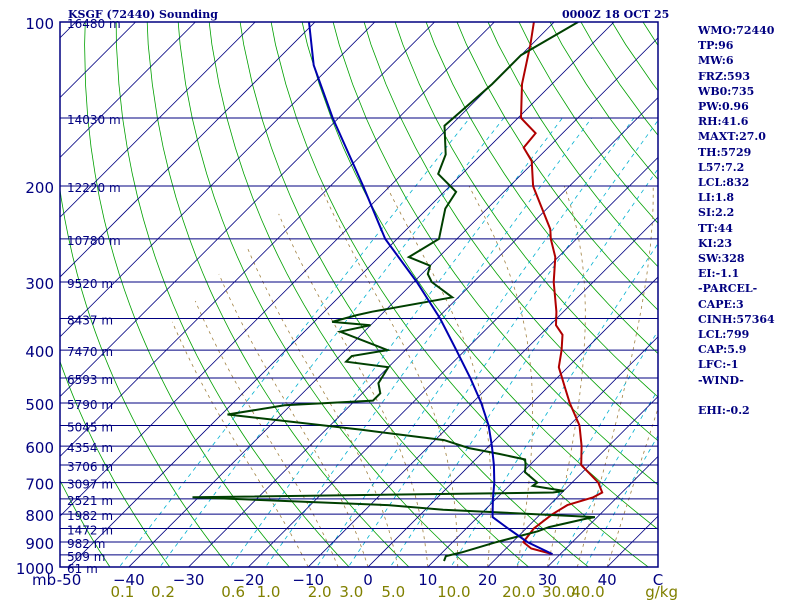 The image size is (800, 600). I want to click on pressure-label: 900, so click(39, 544).